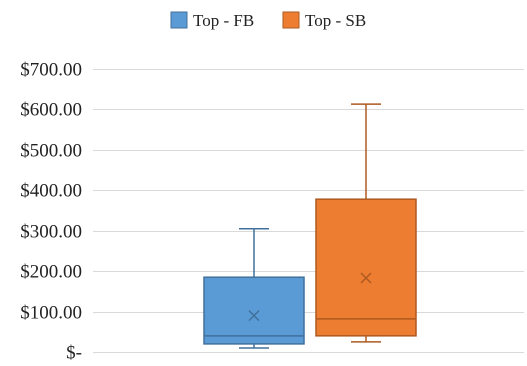  What do you see at coordinates (74, 353) in the screenshot?
I see `y-tick-label: $-` at bounding box center [74, 353].